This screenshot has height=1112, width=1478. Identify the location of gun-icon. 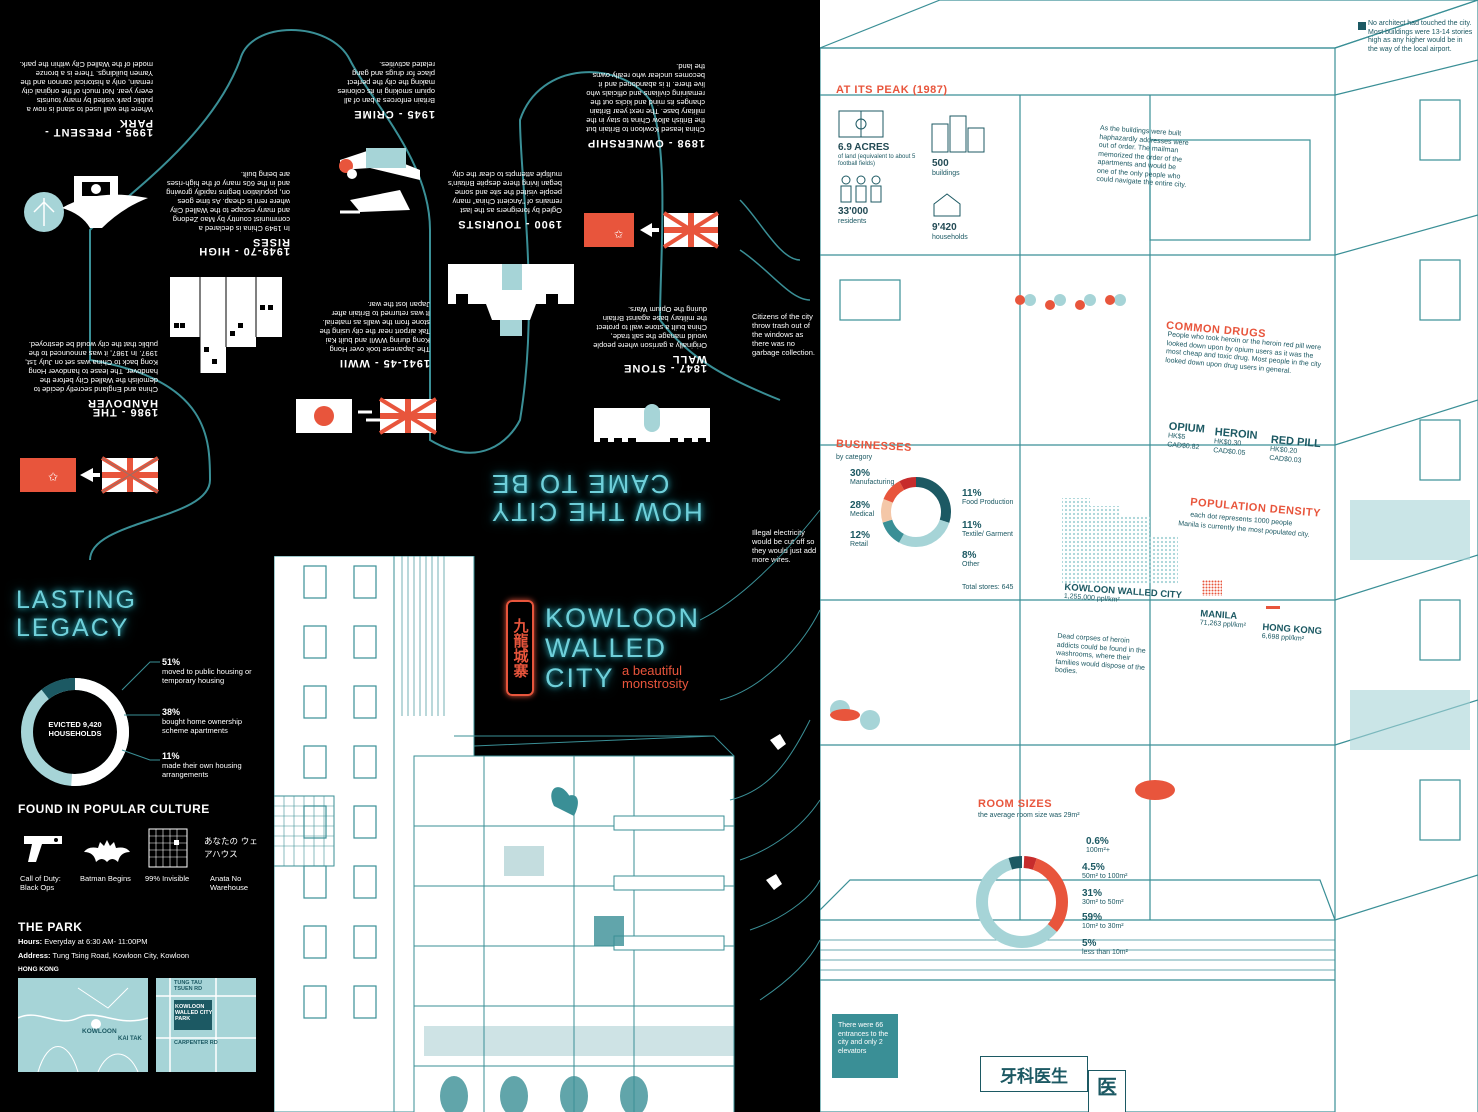
(43, 849).